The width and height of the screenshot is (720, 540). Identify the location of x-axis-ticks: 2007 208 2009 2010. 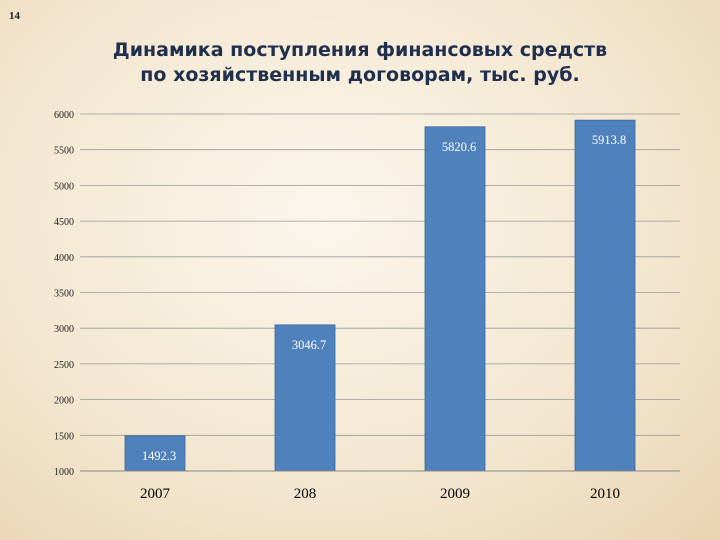
(380, 494).